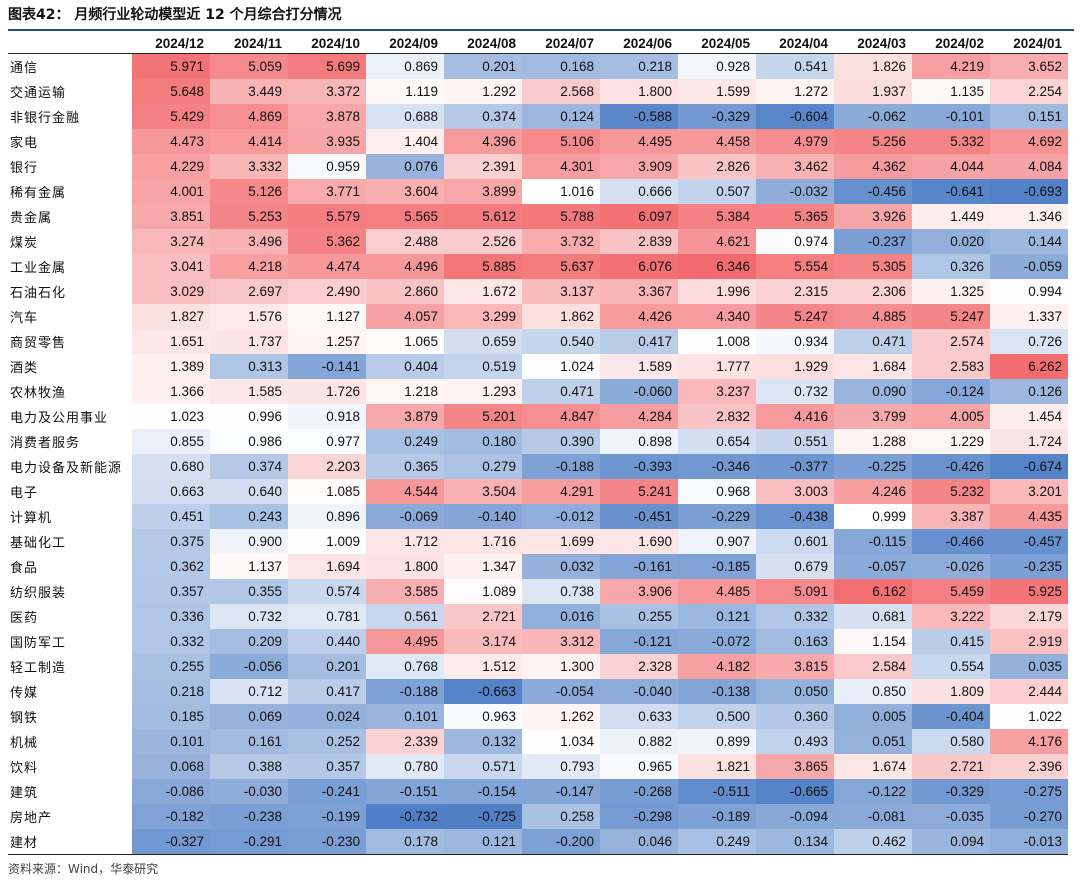 The width and height of the screenshot is (1080, 892). Describe the element at coordinates (171, 741) in the screenshot. I see `heatmap-cell: 0.101` at that location.